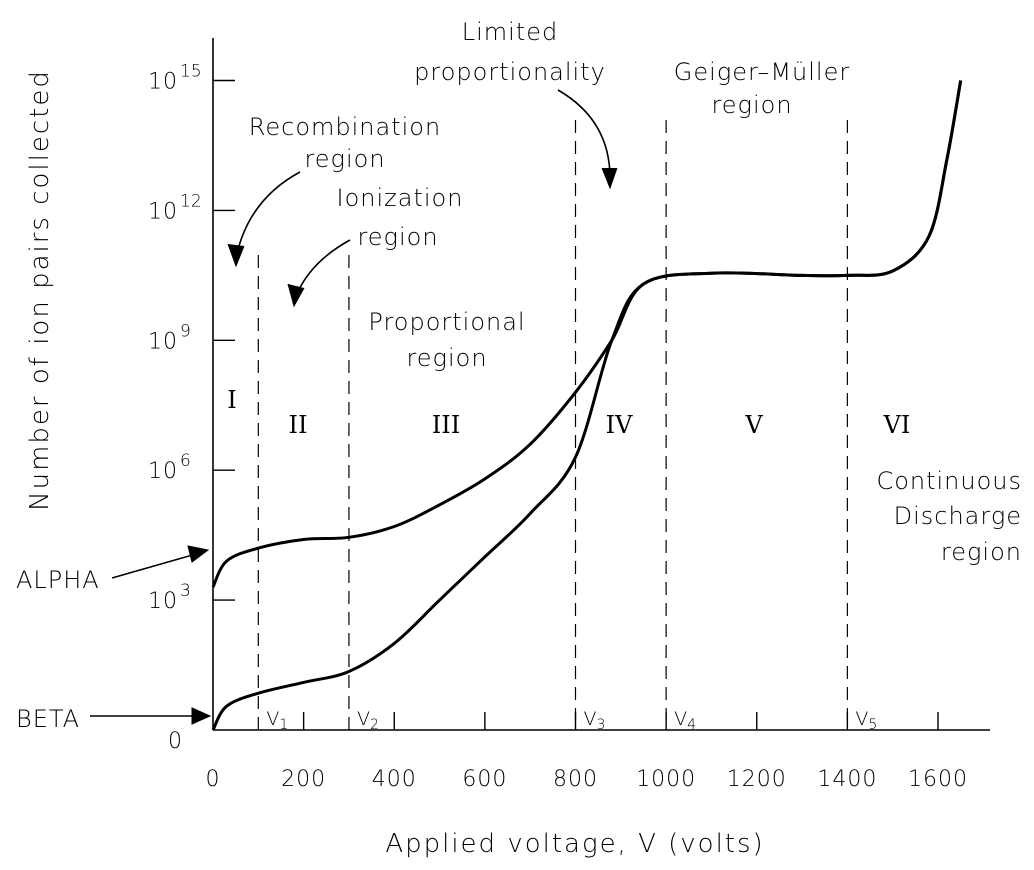 Image resolution: width=1034 pixels, height=870 pixels. Describe the element at coordinates (303, 779) in the screenshot. I see `x-tick-label-1: 200` at that location.